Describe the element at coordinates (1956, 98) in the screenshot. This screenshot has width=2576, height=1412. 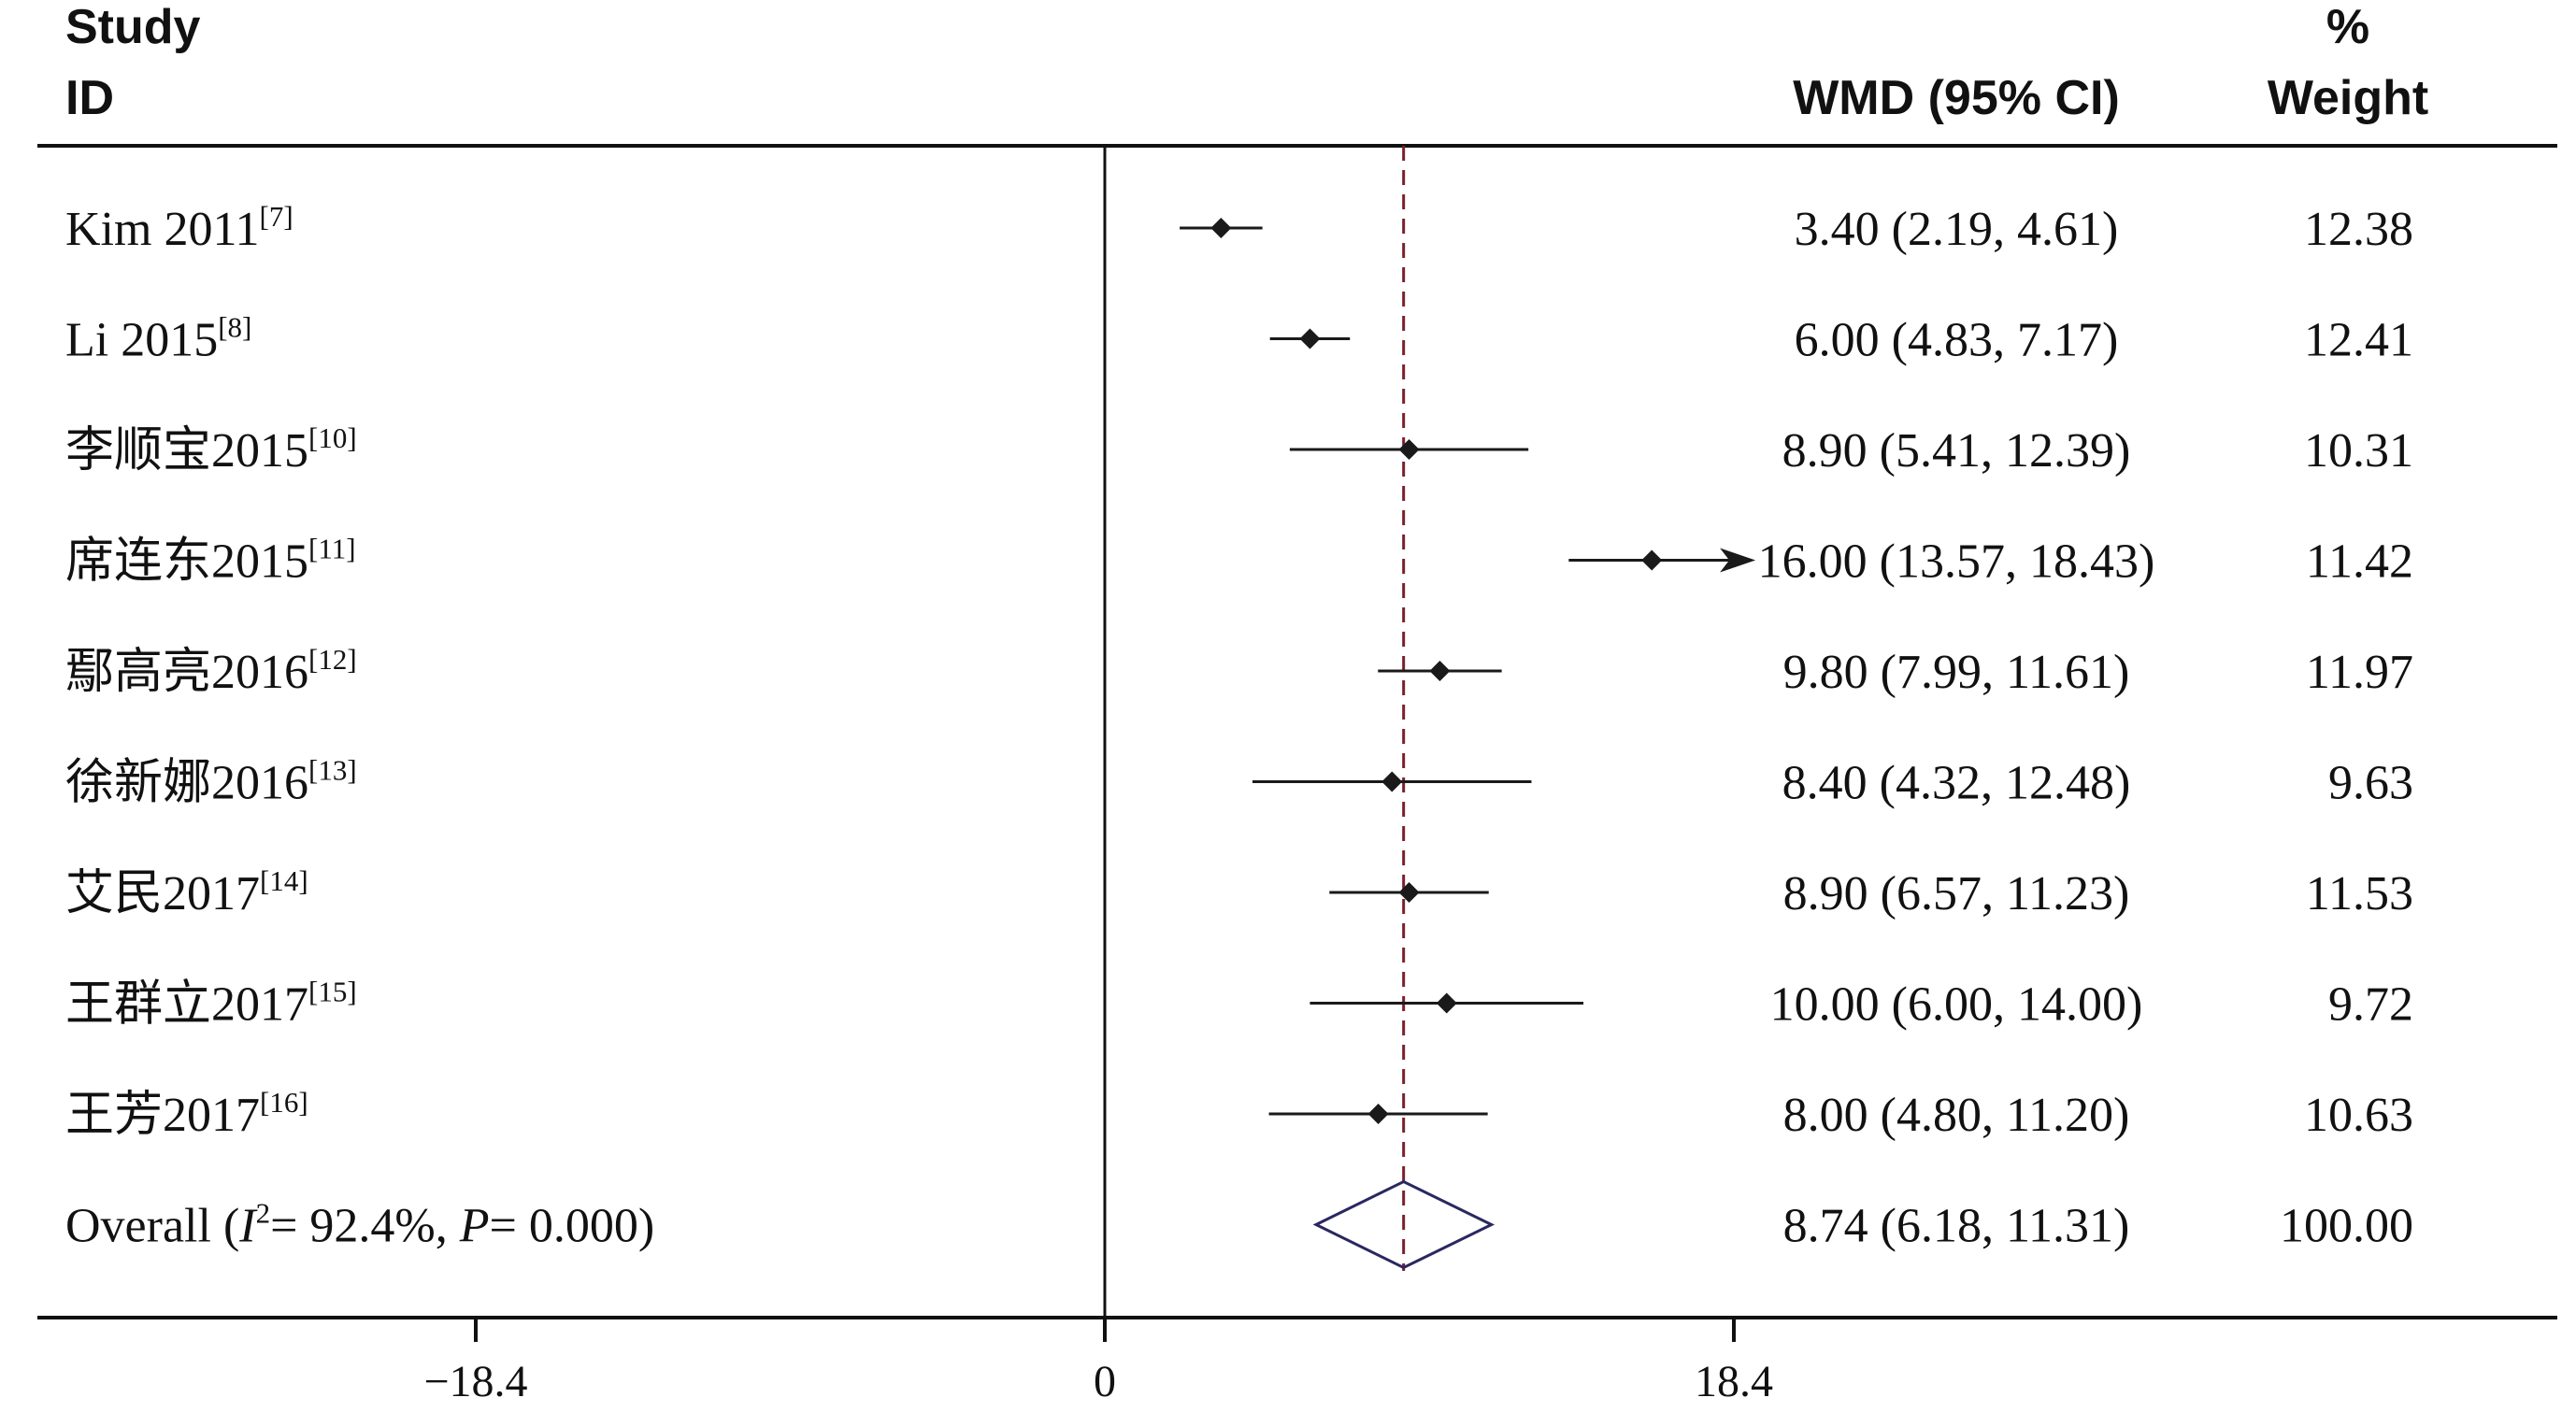
I see `header-effect: WMD (95% CI)` at that location.